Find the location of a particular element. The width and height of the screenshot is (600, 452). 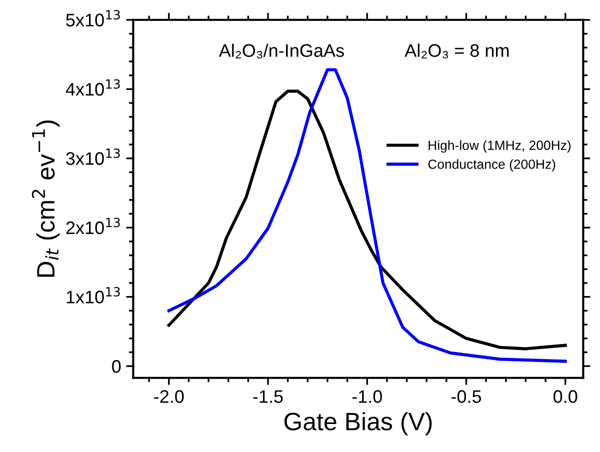

legend-label: Conductance (200Hz) is located at coordinates (492, 165).